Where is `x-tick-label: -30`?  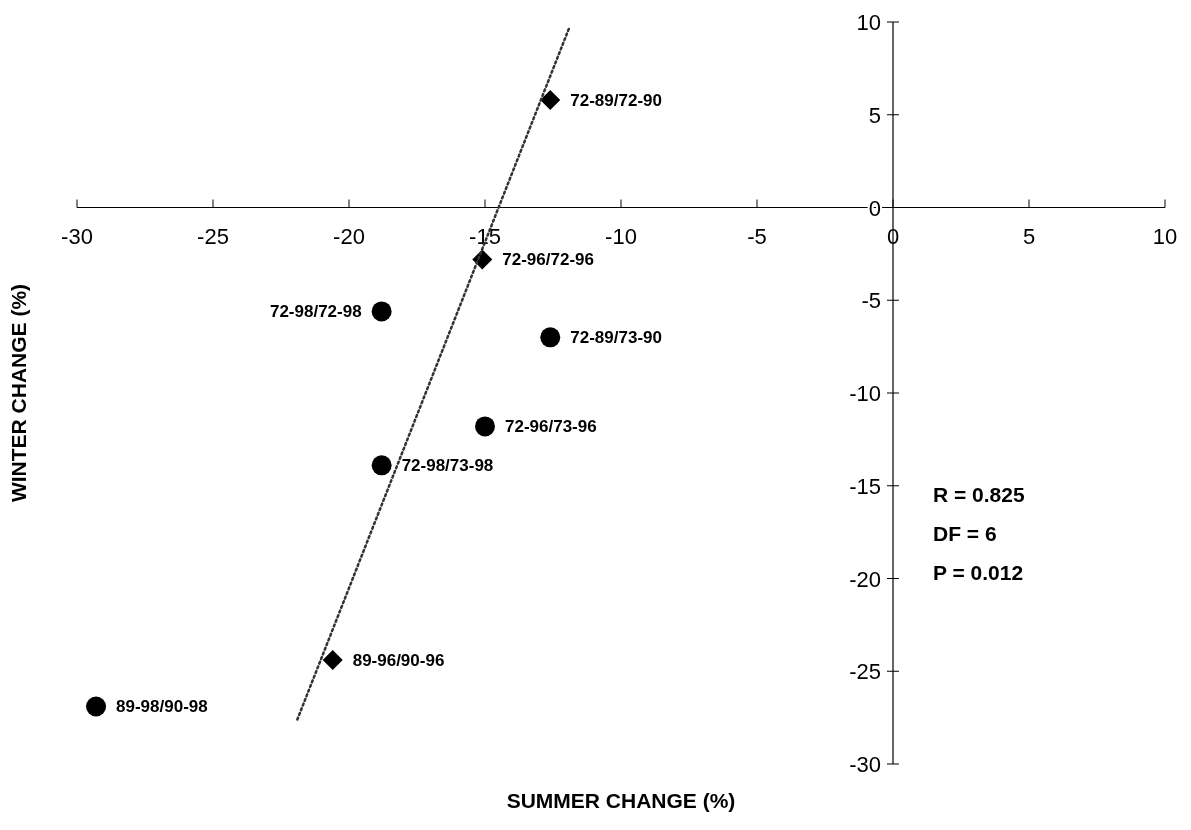 x-tick-label: -30 is located at coordinates (77, 236).